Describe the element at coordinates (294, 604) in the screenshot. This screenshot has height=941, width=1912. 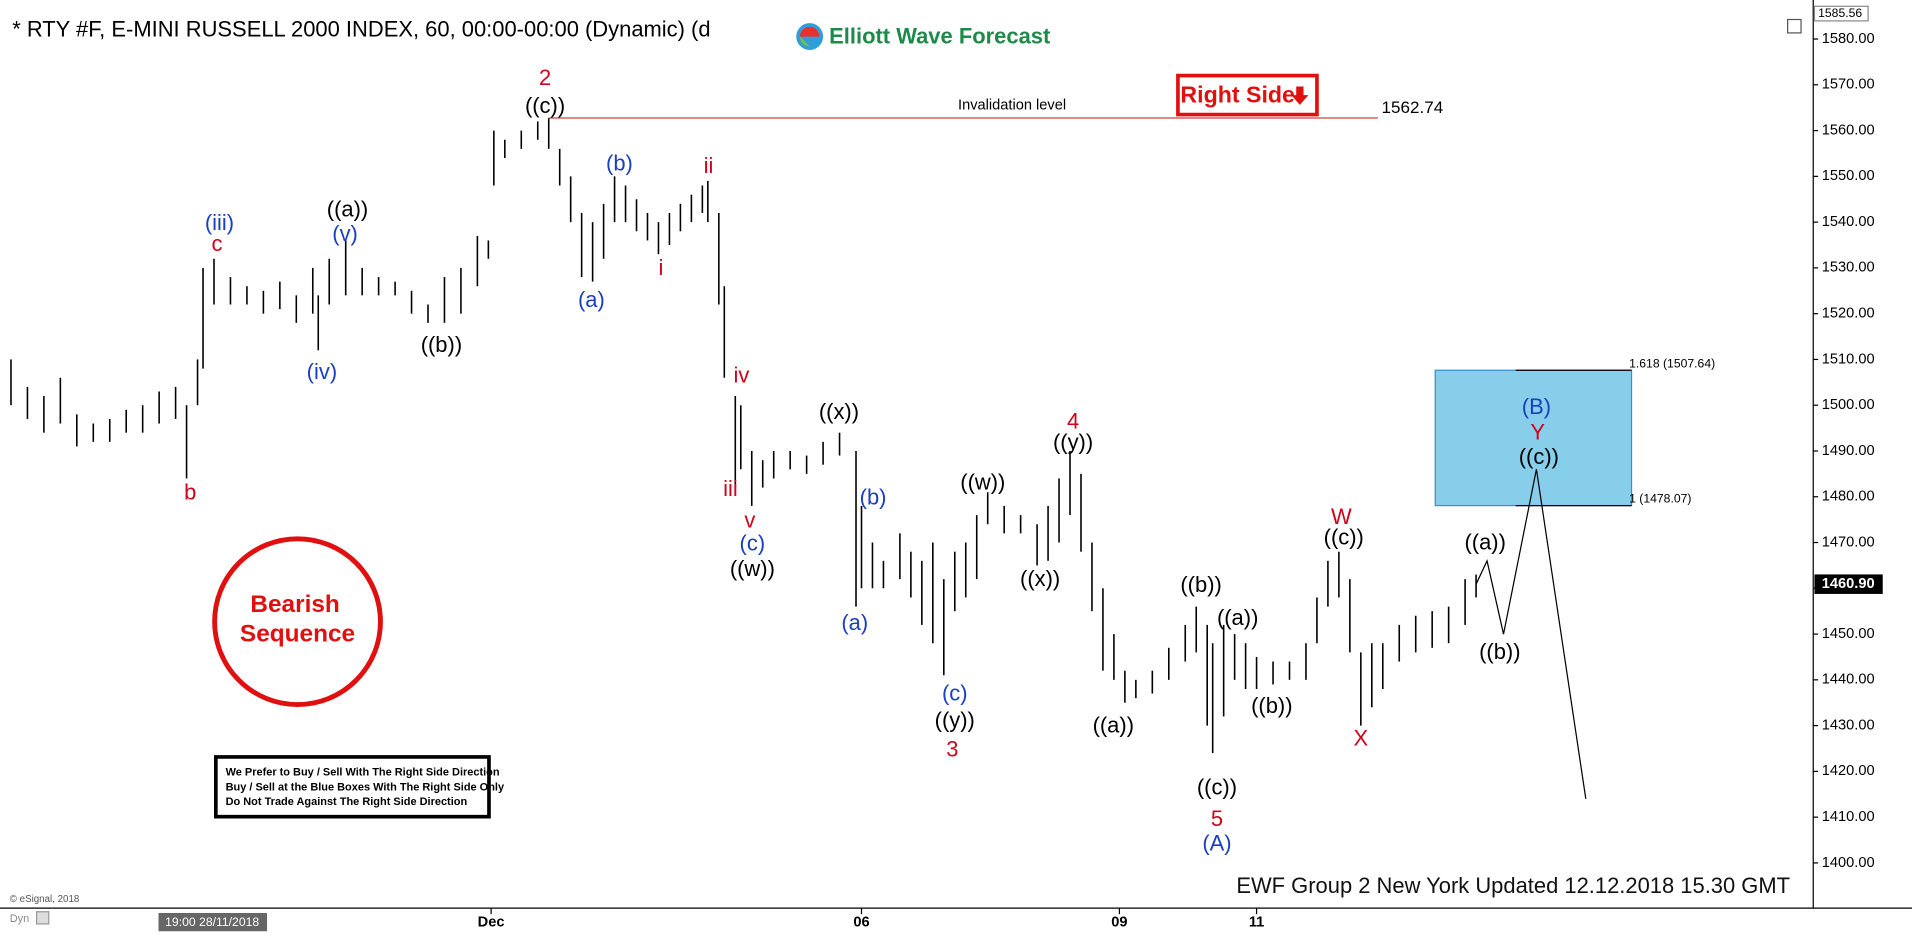
I see `bearish-text: Bearish` at that location.